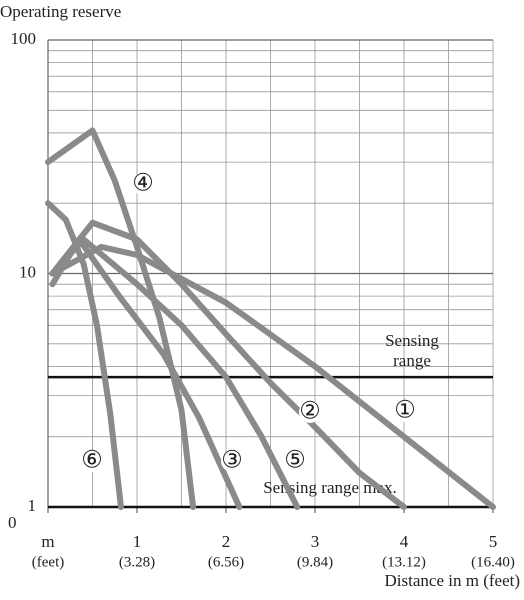 This screenshot has width=524, height=600. I want to click on y-tick-label: 1, so click(32, 505).